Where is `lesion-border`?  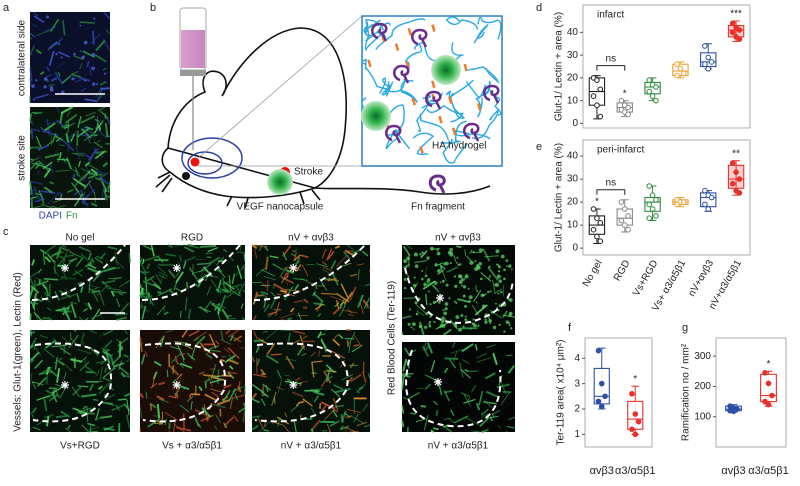 lesion-border is located at coordinates (78, 272).